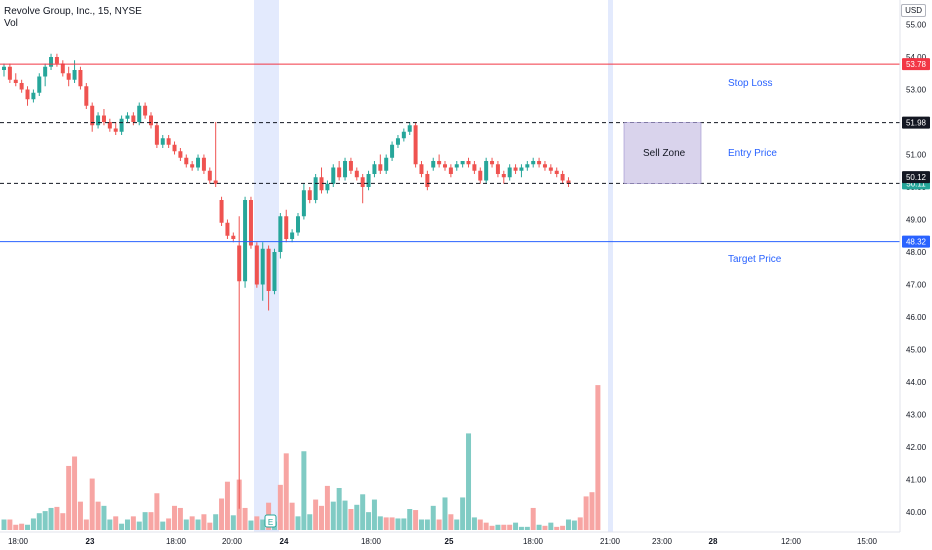  What do you see at coordinates (913, 10) in the screenshot?
I see `currency-badge: USD` at bounding box center [913, 10].